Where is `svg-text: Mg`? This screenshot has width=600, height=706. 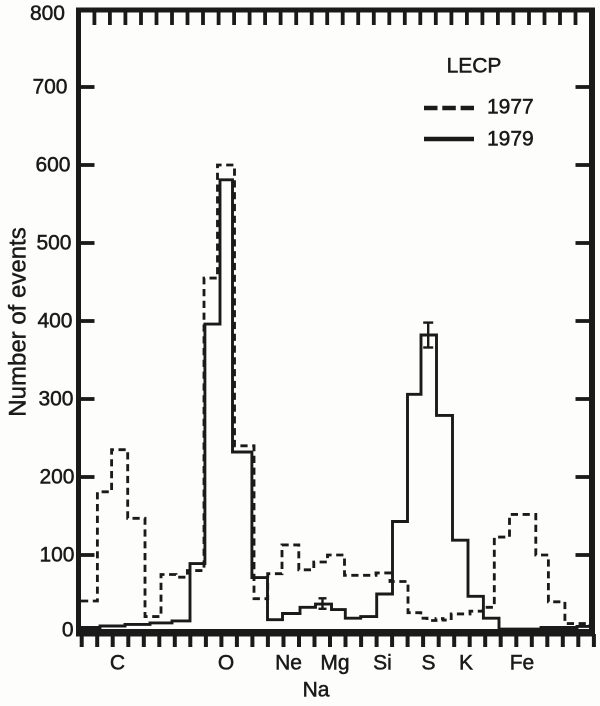
svg-text: Mg is located at coordinates (334, 663).